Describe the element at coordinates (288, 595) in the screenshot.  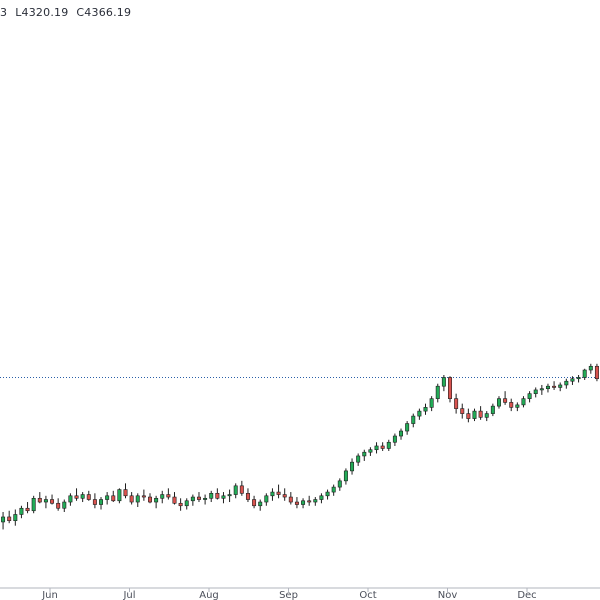
I see `x-axis-tick-label: Sep` at that location.